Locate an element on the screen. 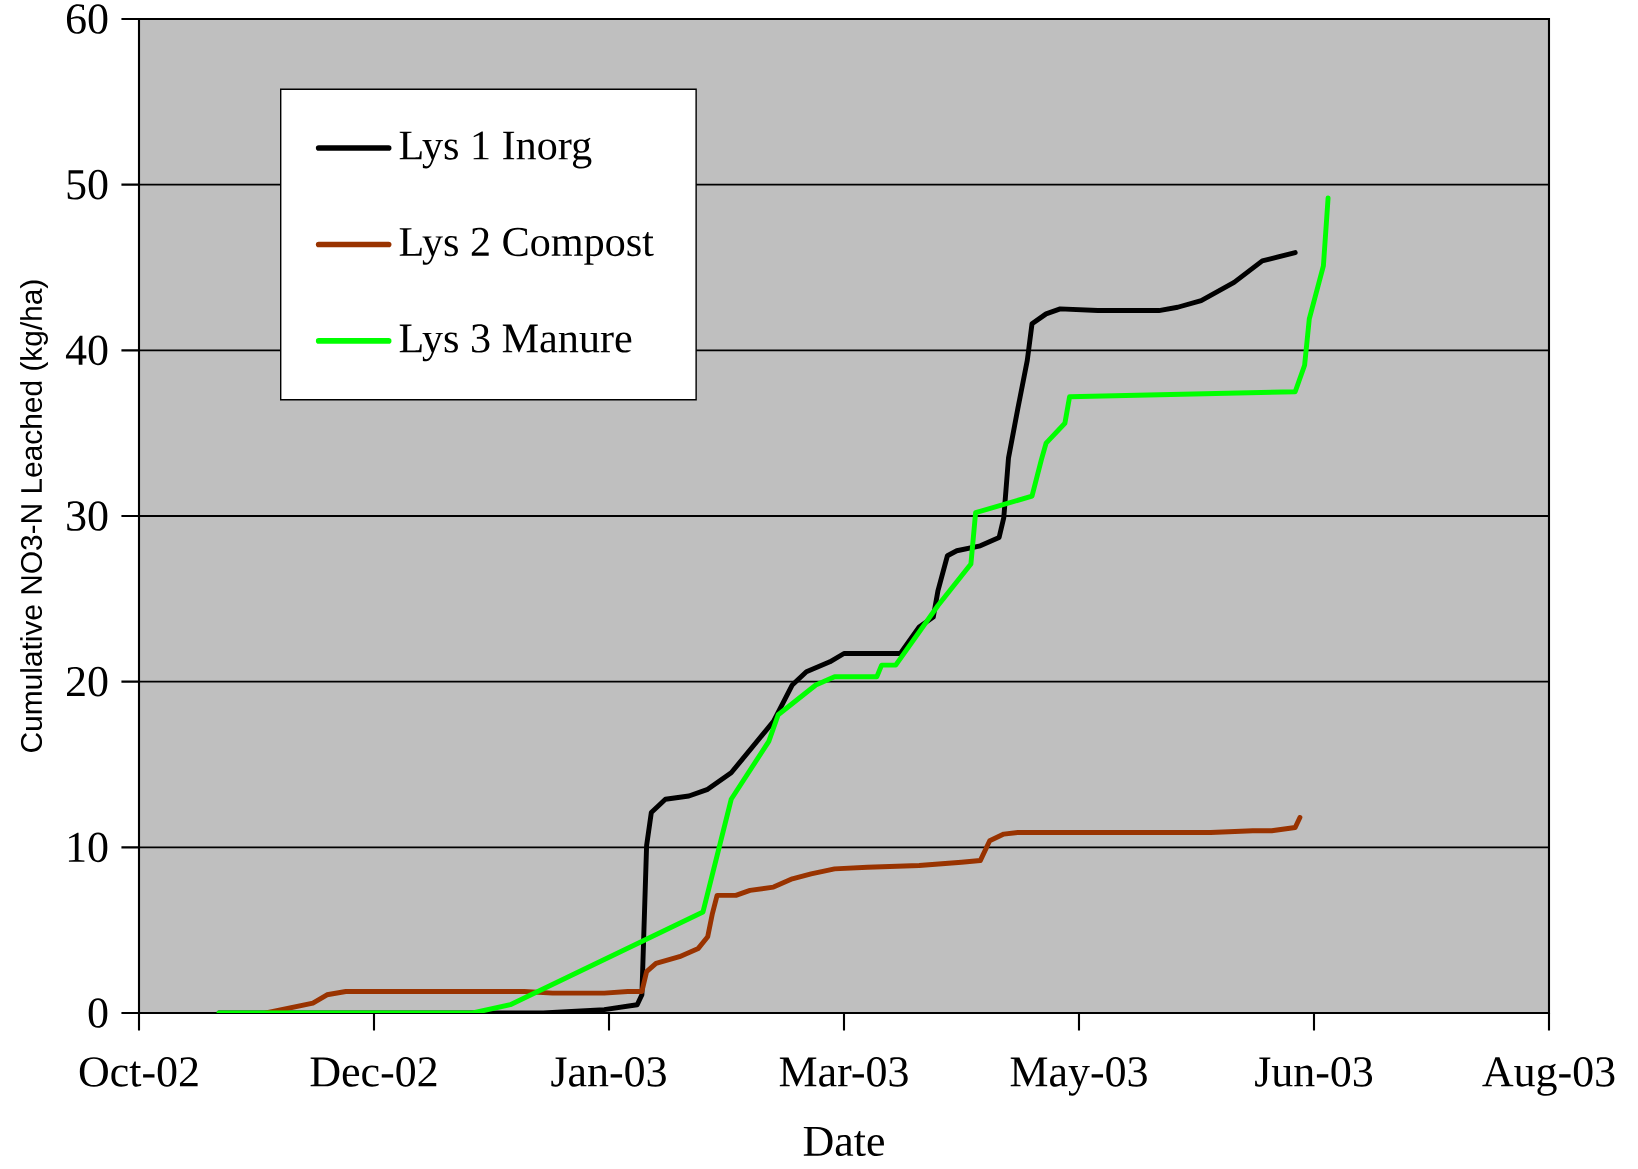  y-tick-label: 20 is located at coordinates (87, 681).